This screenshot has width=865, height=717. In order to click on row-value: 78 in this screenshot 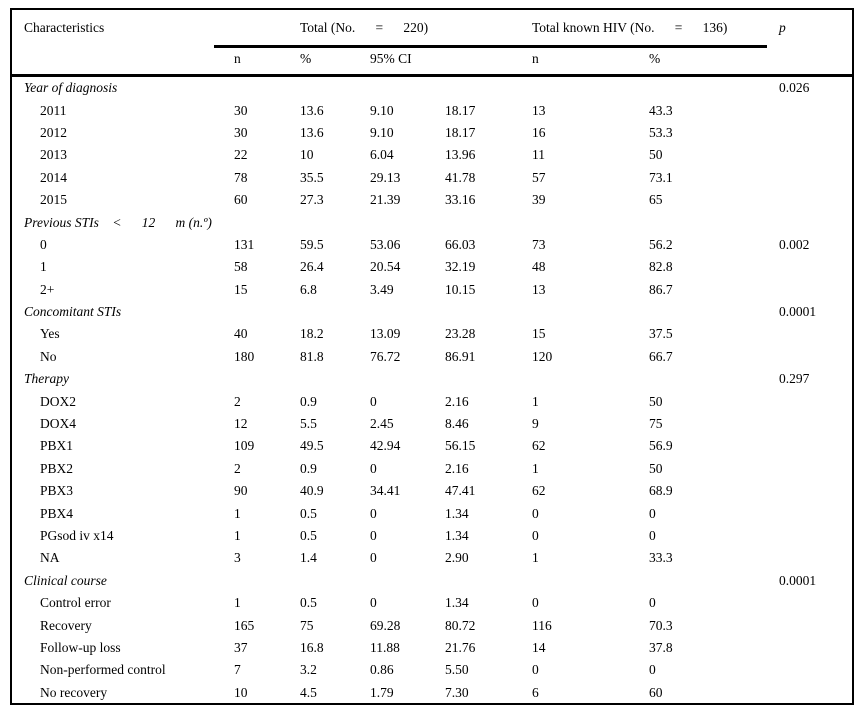, I will do `click(241, 177)`.